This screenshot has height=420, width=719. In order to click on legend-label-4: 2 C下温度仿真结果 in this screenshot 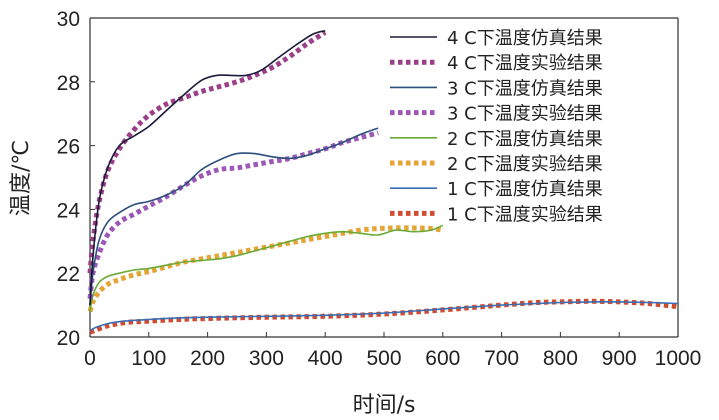, I will do `click(525, 139)`.